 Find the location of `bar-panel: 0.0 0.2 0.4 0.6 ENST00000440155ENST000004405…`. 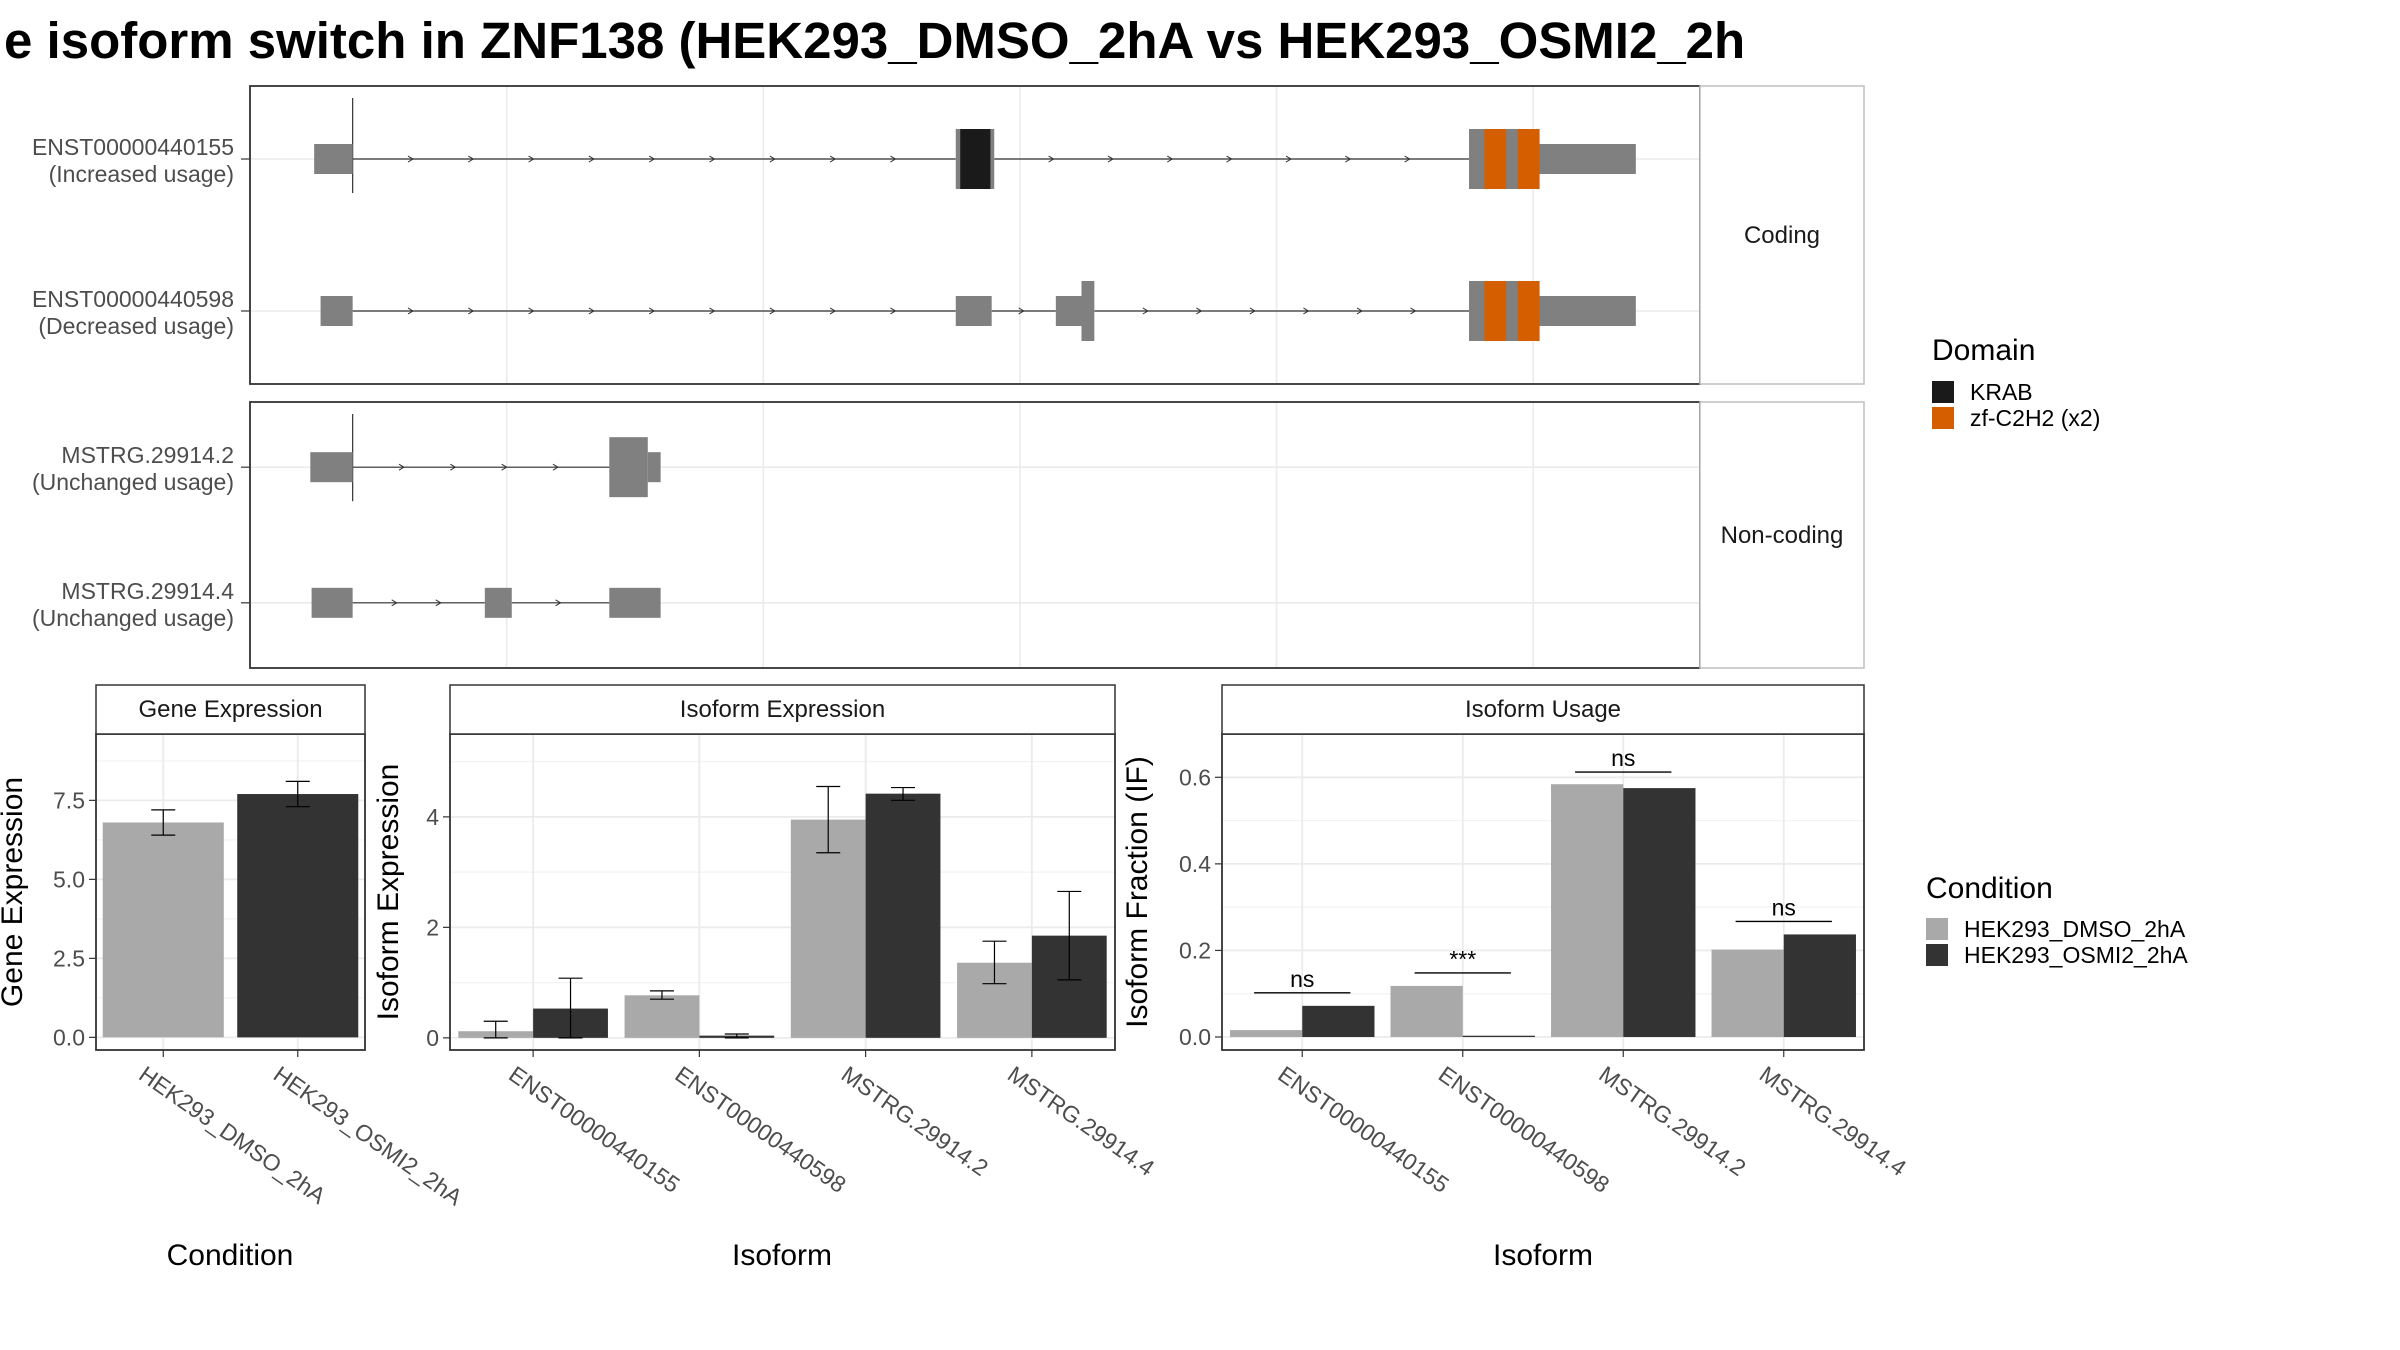

bar-panel: 0.0 0.2 0.4 0.6 ENST00000440155ENST000004405… is located at coordinates (1516, 978).